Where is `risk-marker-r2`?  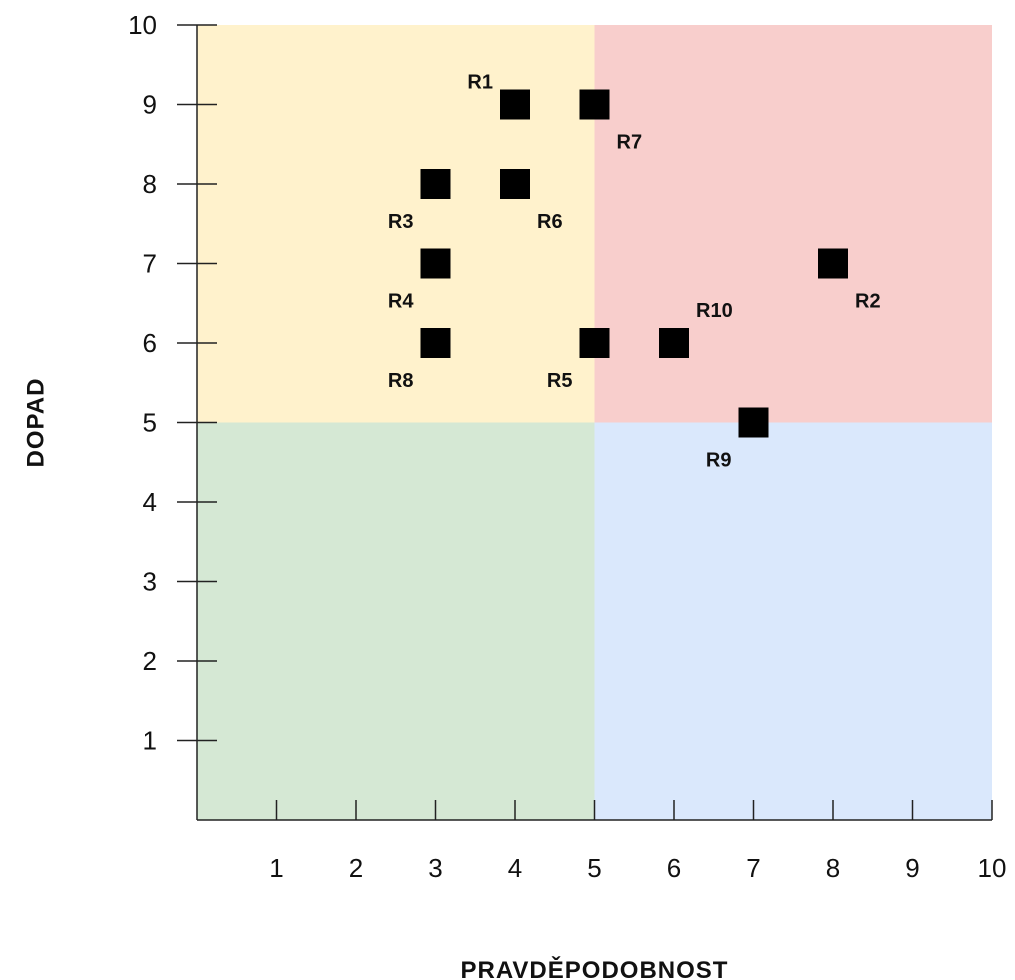 risk-marker-r2 is located at coordinates (833, 263).